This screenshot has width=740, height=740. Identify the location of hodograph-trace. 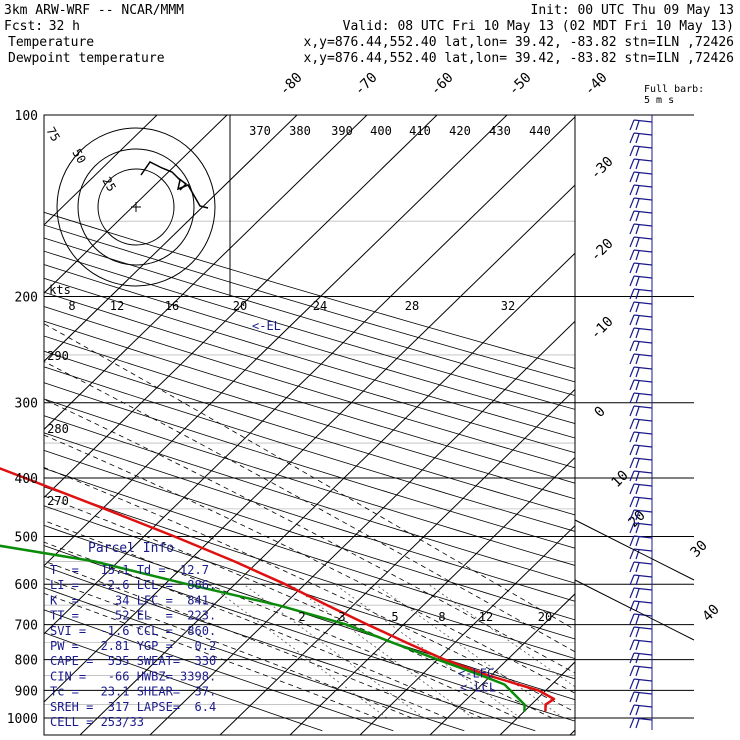
(174, 185).